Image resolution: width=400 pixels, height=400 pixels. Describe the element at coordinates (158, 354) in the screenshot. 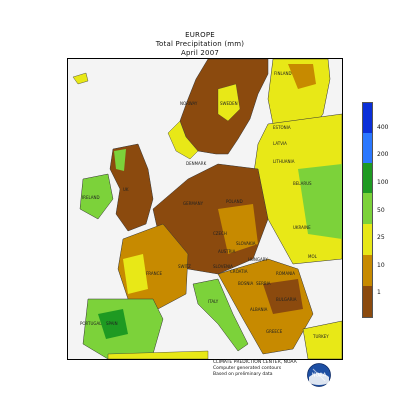

I see `land-north-africa` at that location.